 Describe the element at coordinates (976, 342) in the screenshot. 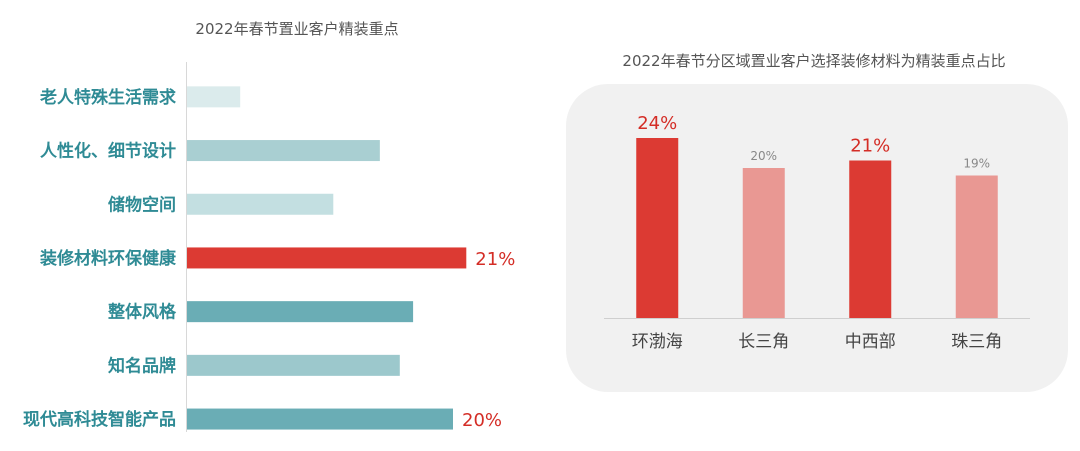

I see `category-label: 珠三角` at that location.